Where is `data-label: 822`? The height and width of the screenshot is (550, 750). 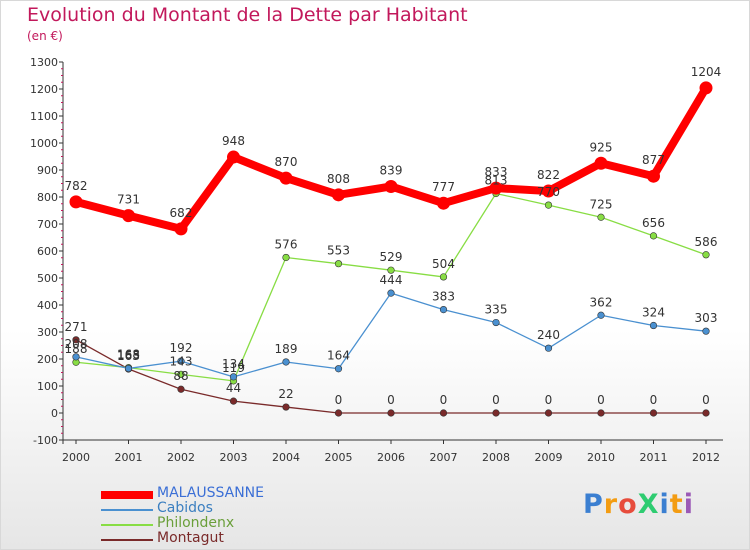
data-label: 822 is located at coordinates (548, 175).